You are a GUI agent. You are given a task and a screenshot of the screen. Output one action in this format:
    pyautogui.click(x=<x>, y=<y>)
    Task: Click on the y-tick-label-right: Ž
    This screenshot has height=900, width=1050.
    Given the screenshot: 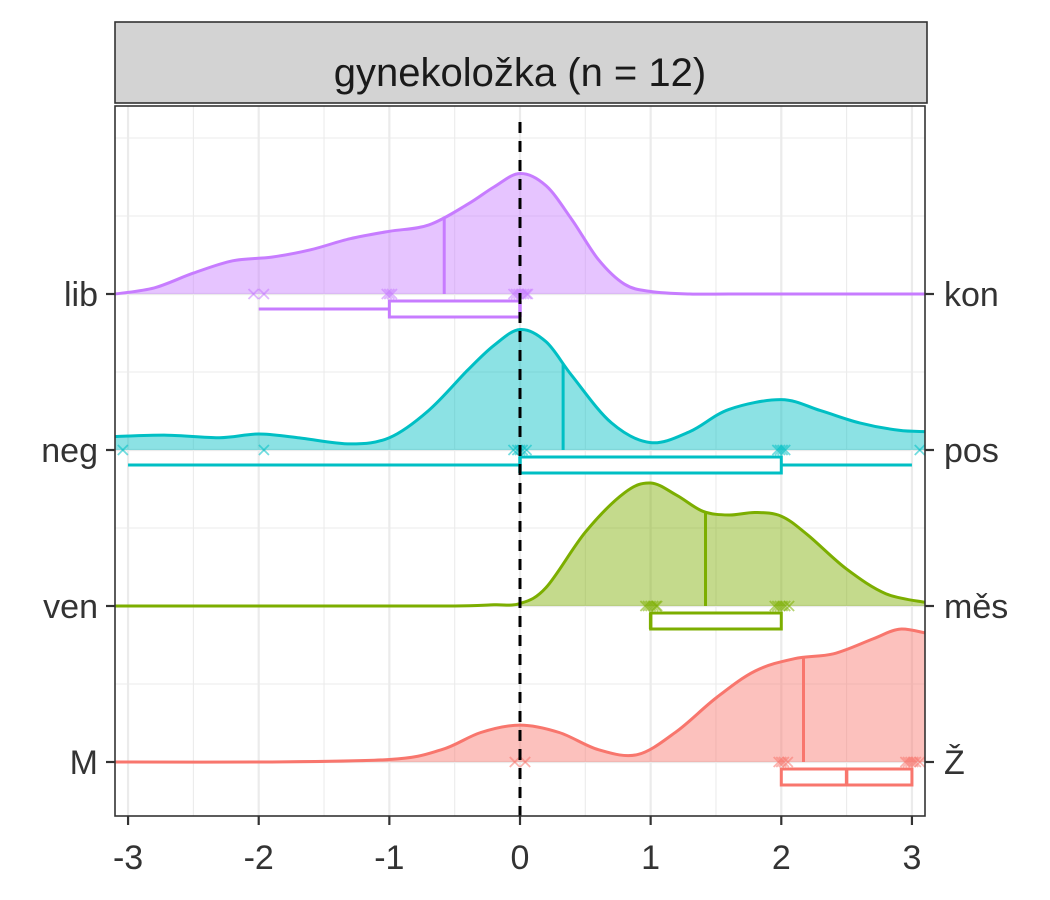 What is the action you would take?
    pyautogui.click(x=954, y=763)
    